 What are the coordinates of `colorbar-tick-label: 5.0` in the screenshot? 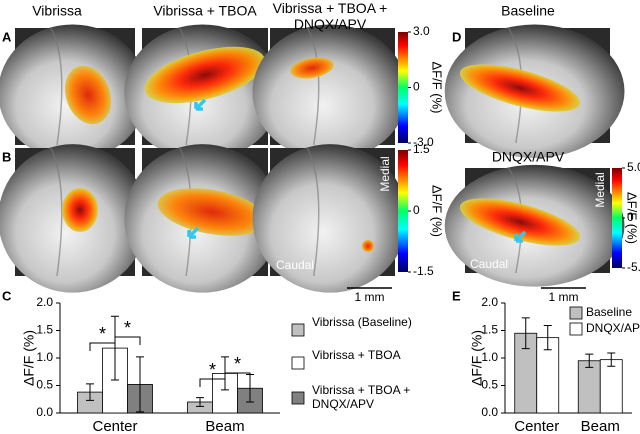 It's located at (633, 167).